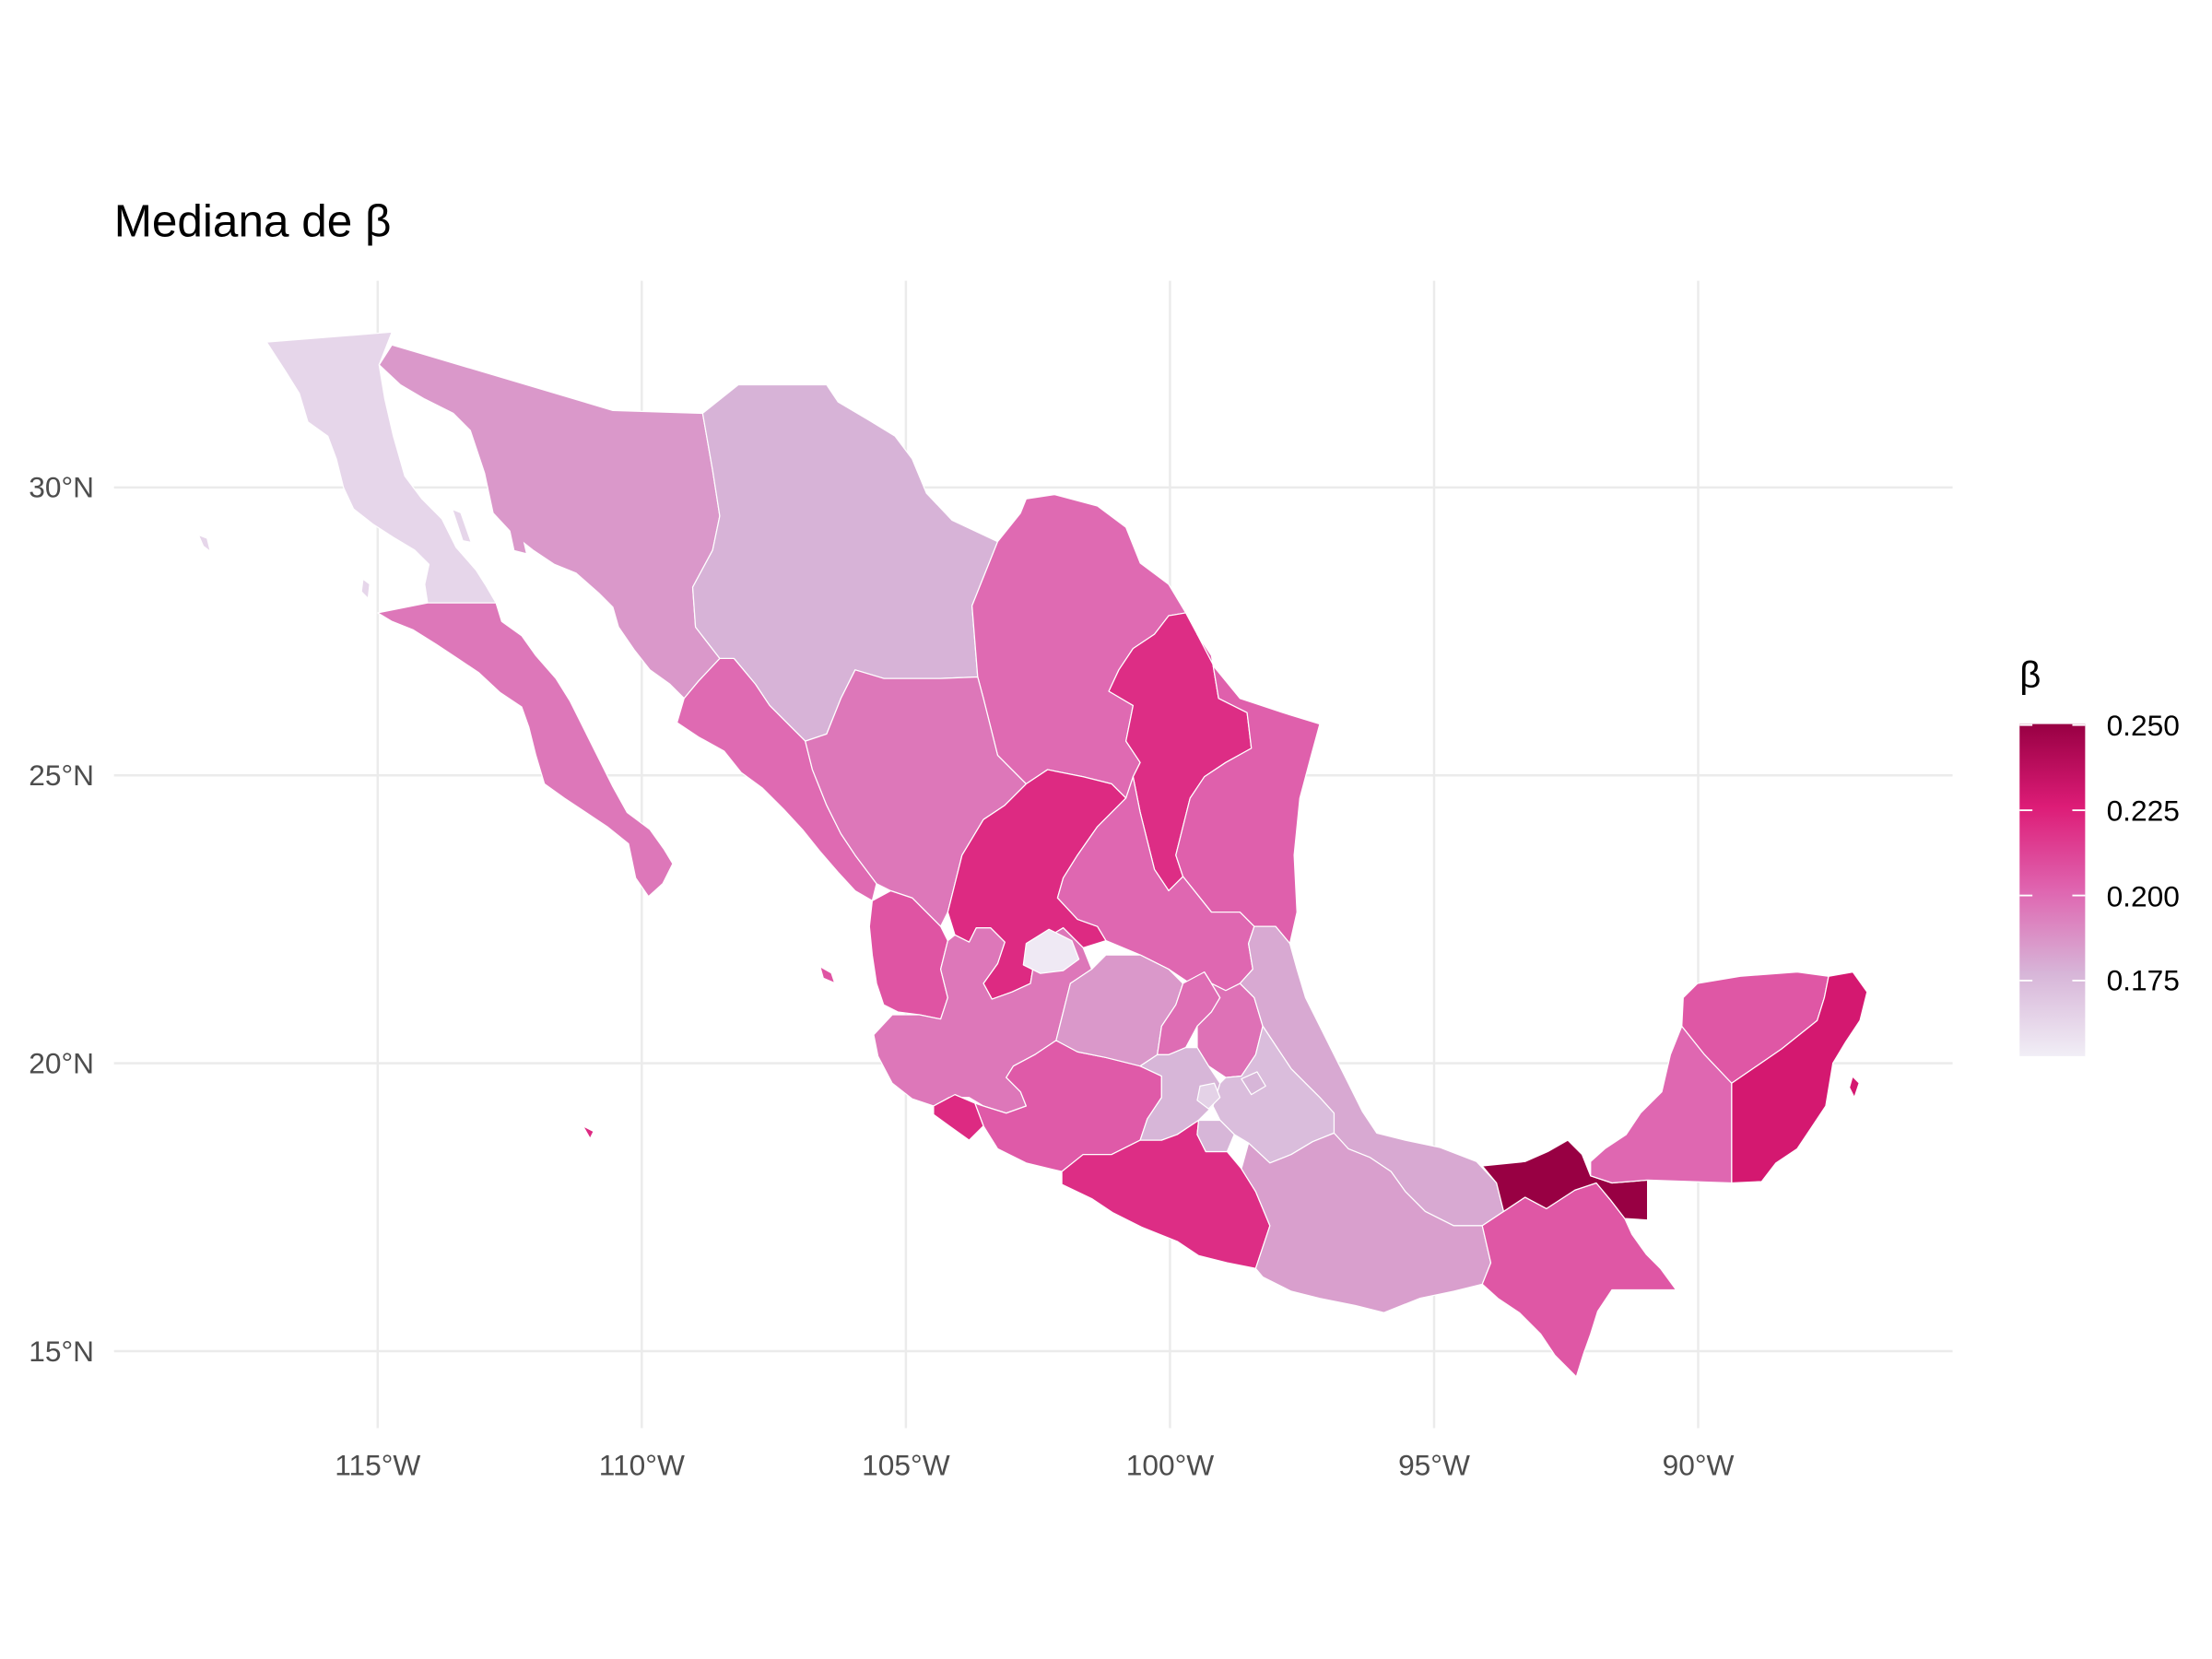  I want to click on island-angel-de-la-guarda, so click(462, 526).